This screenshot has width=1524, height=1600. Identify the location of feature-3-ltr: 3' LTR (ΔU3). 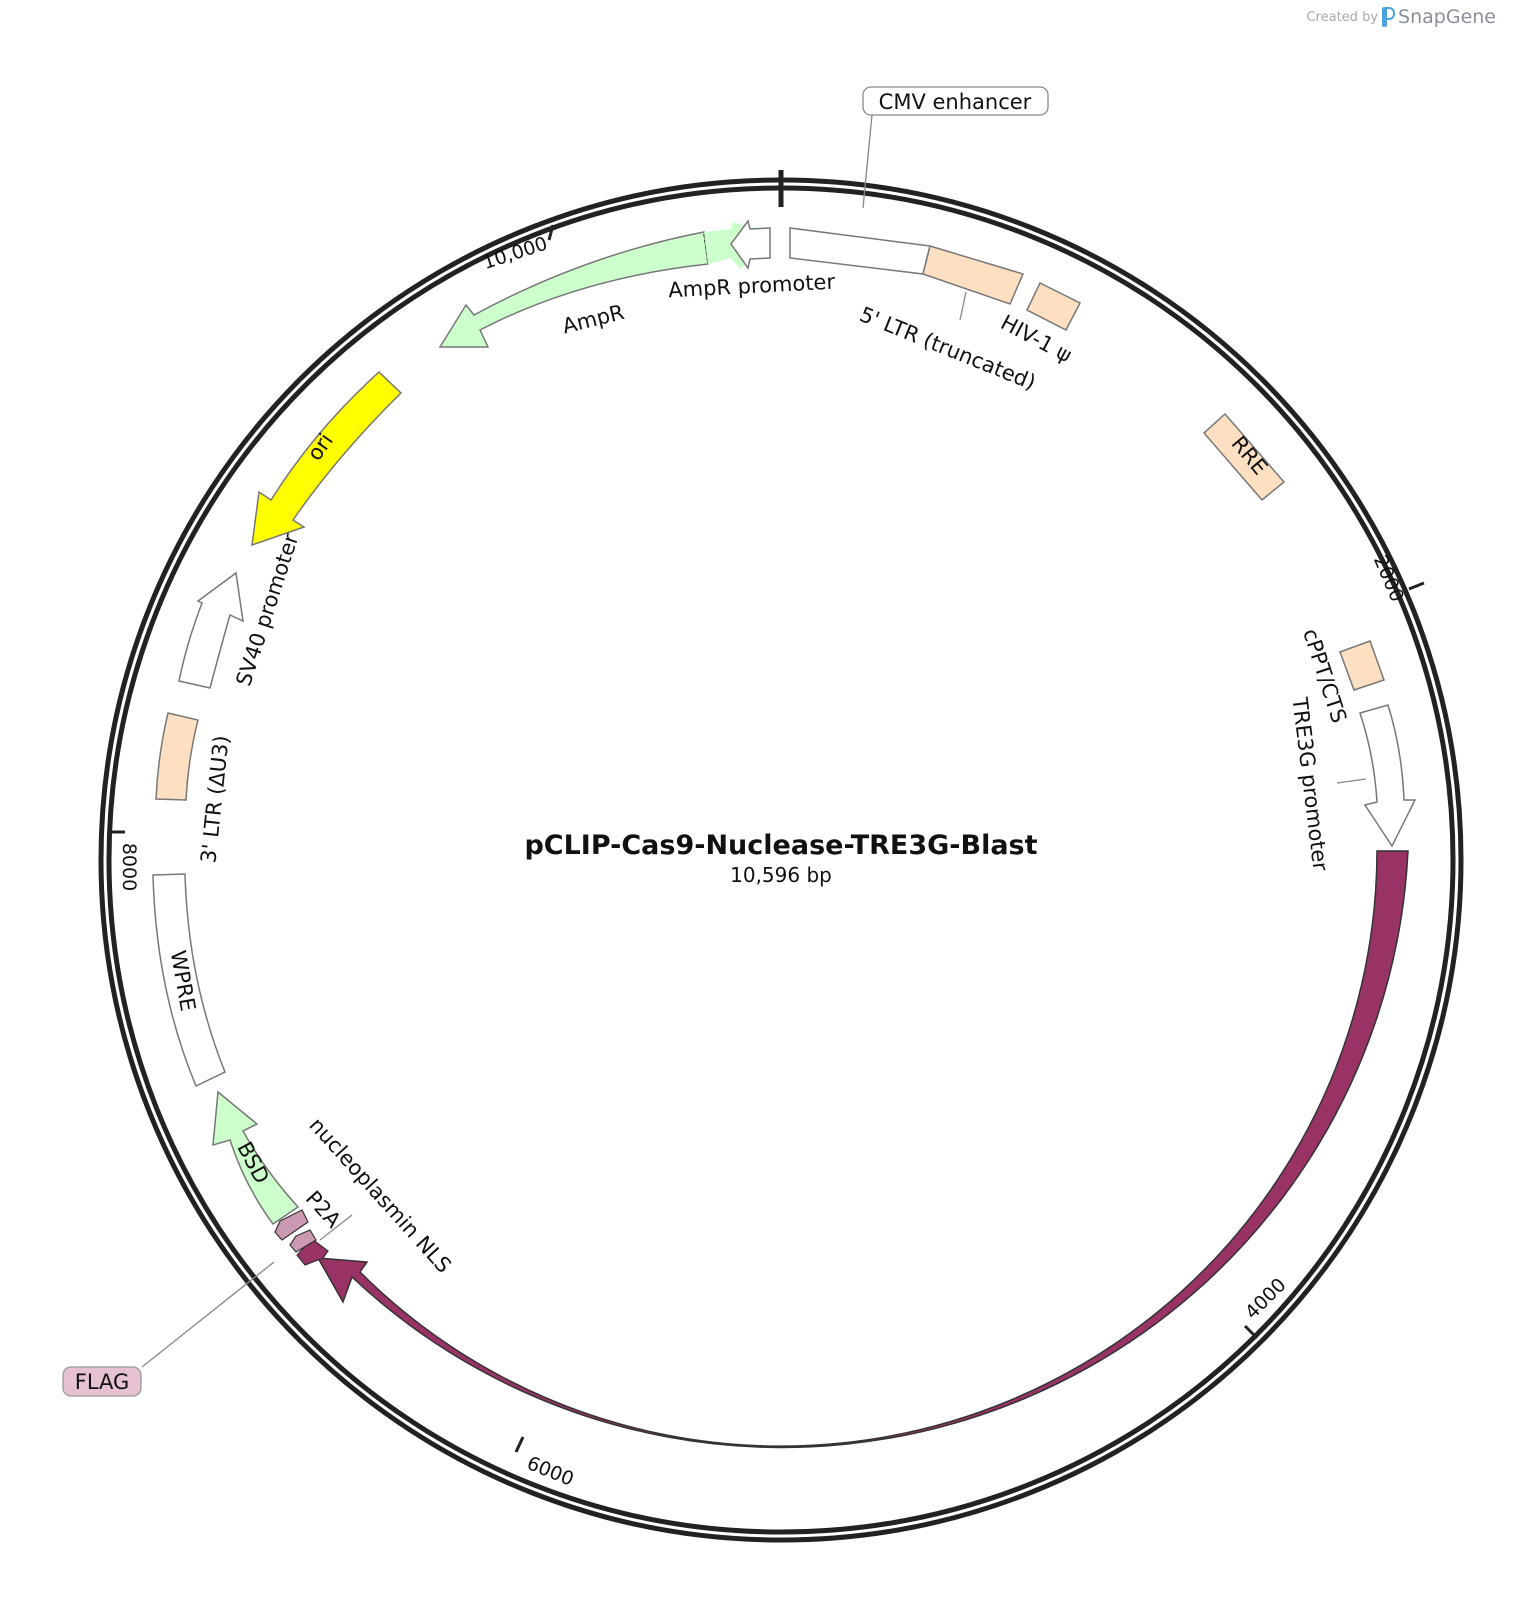
(194, 788).